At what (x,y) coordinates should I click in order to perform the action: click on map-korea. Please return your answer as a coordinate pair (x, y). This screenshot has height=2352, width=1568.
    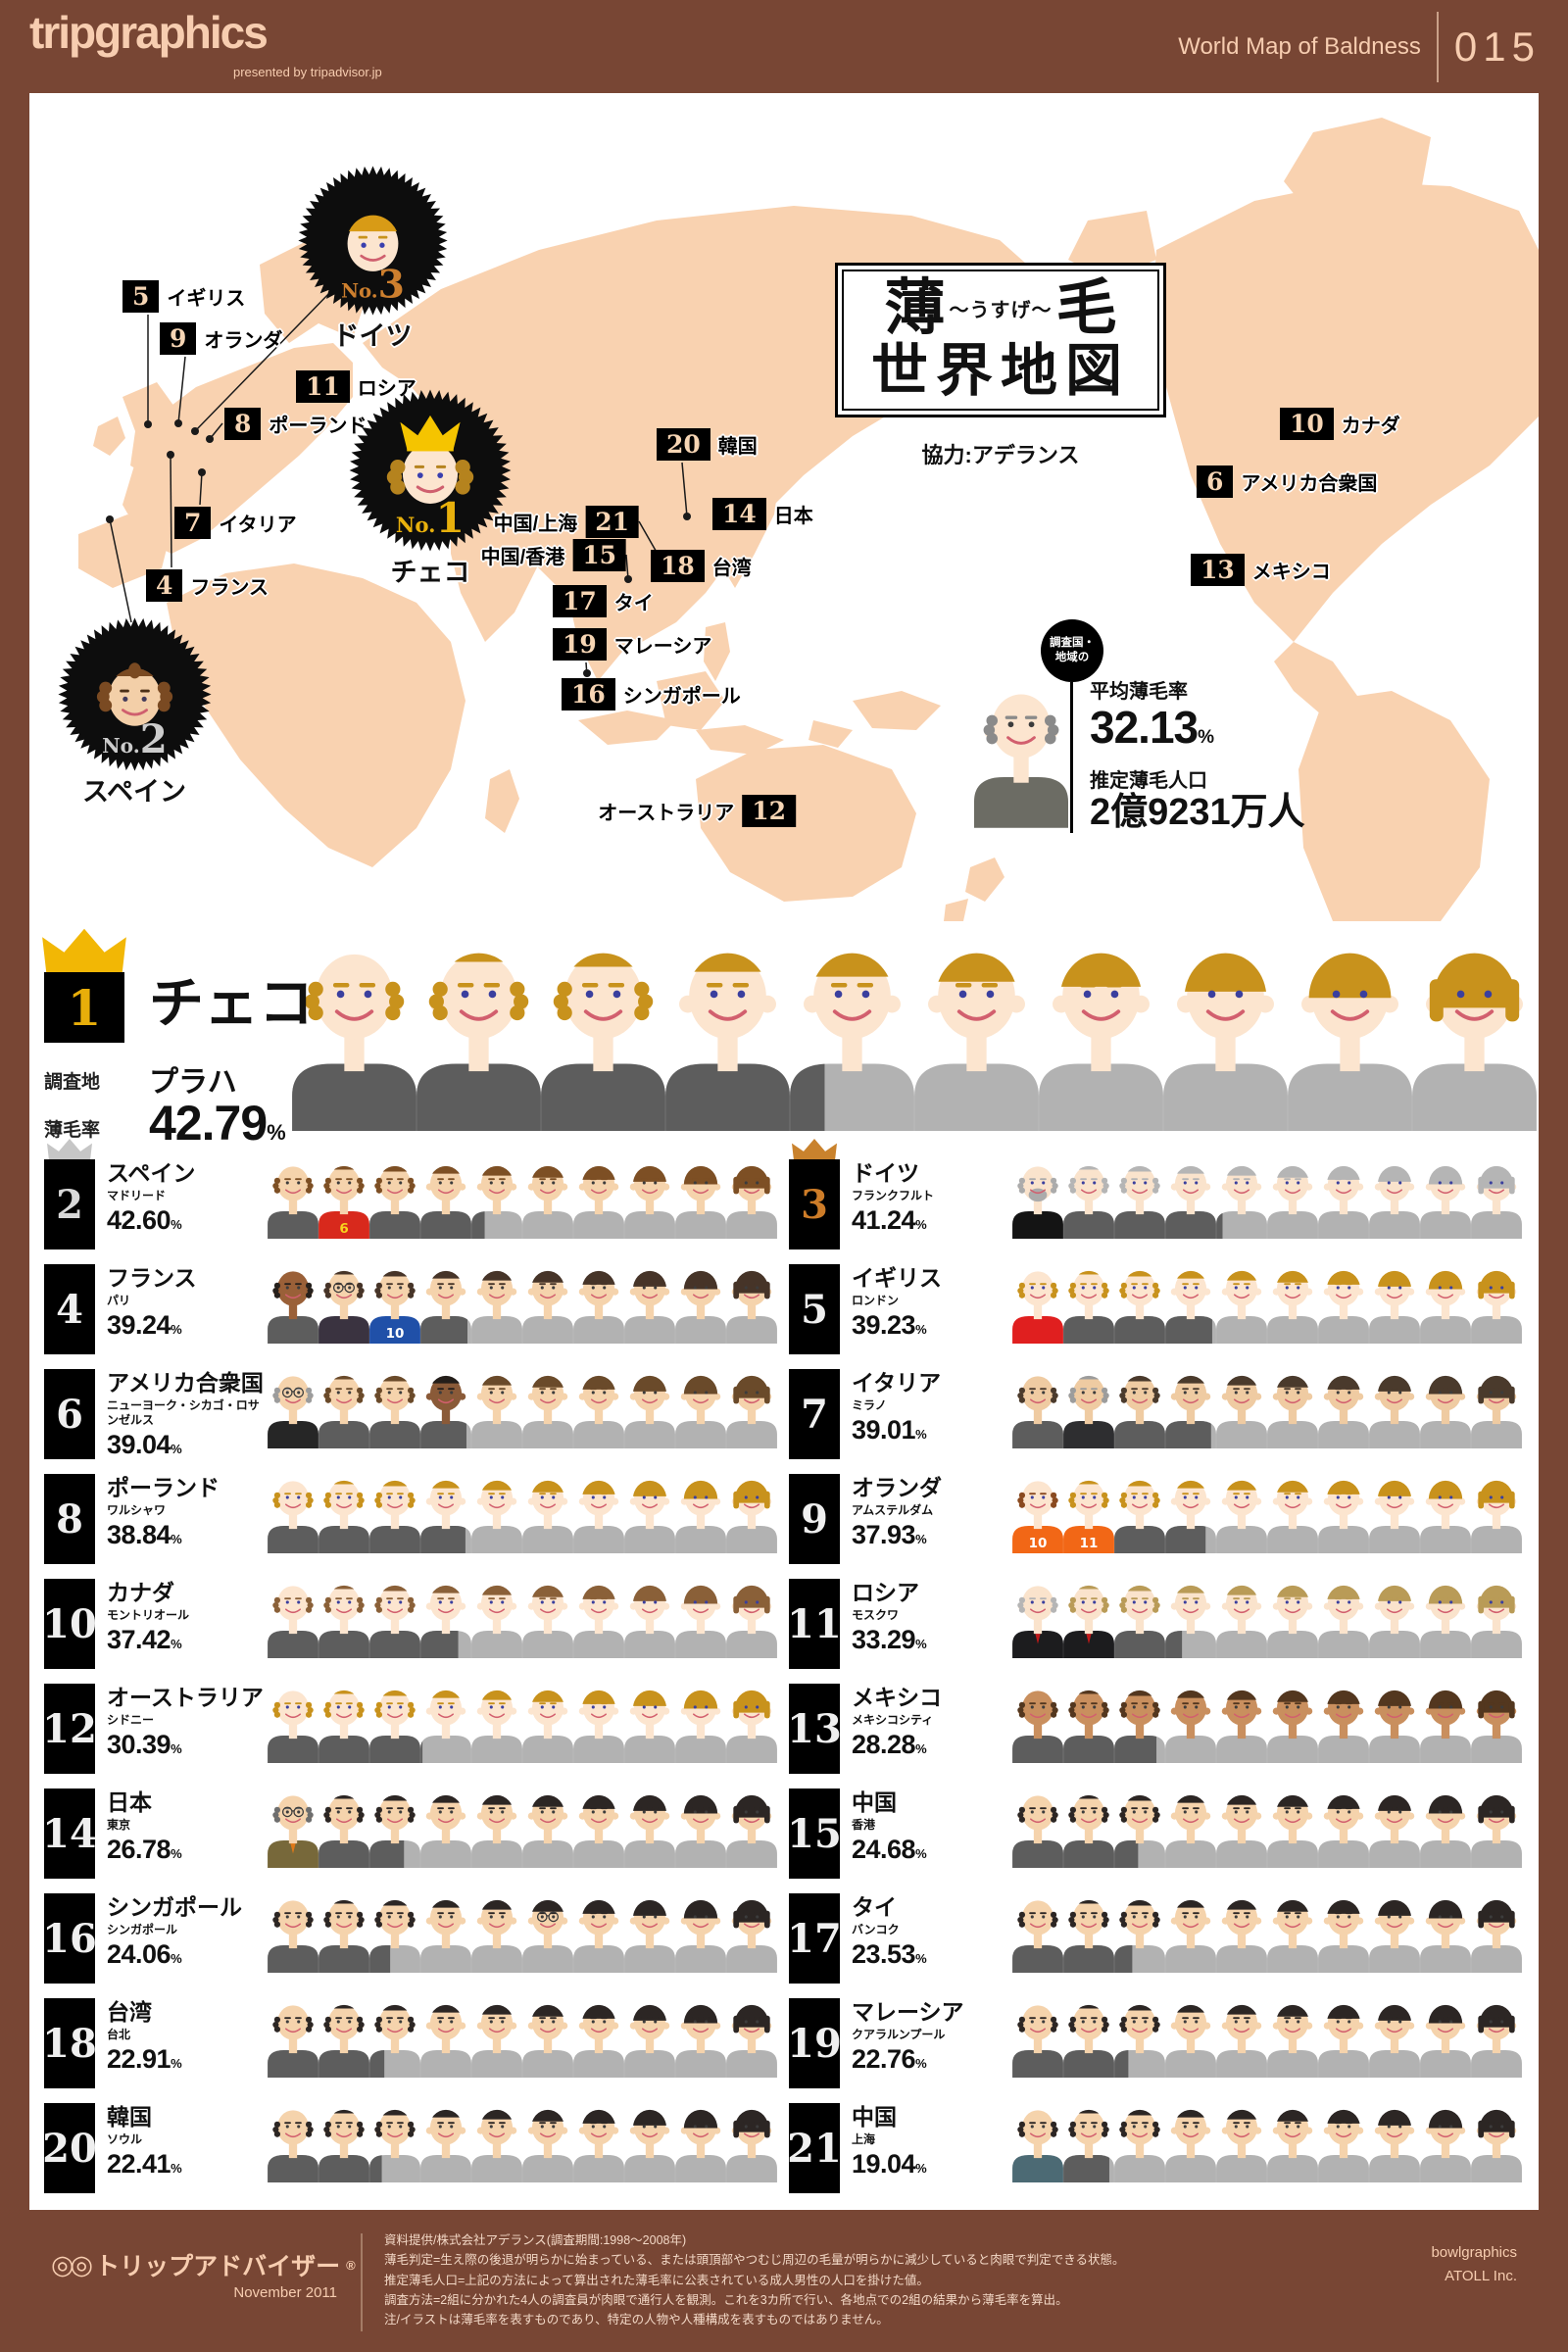
    Looking at the image, I should click on (691, 524).